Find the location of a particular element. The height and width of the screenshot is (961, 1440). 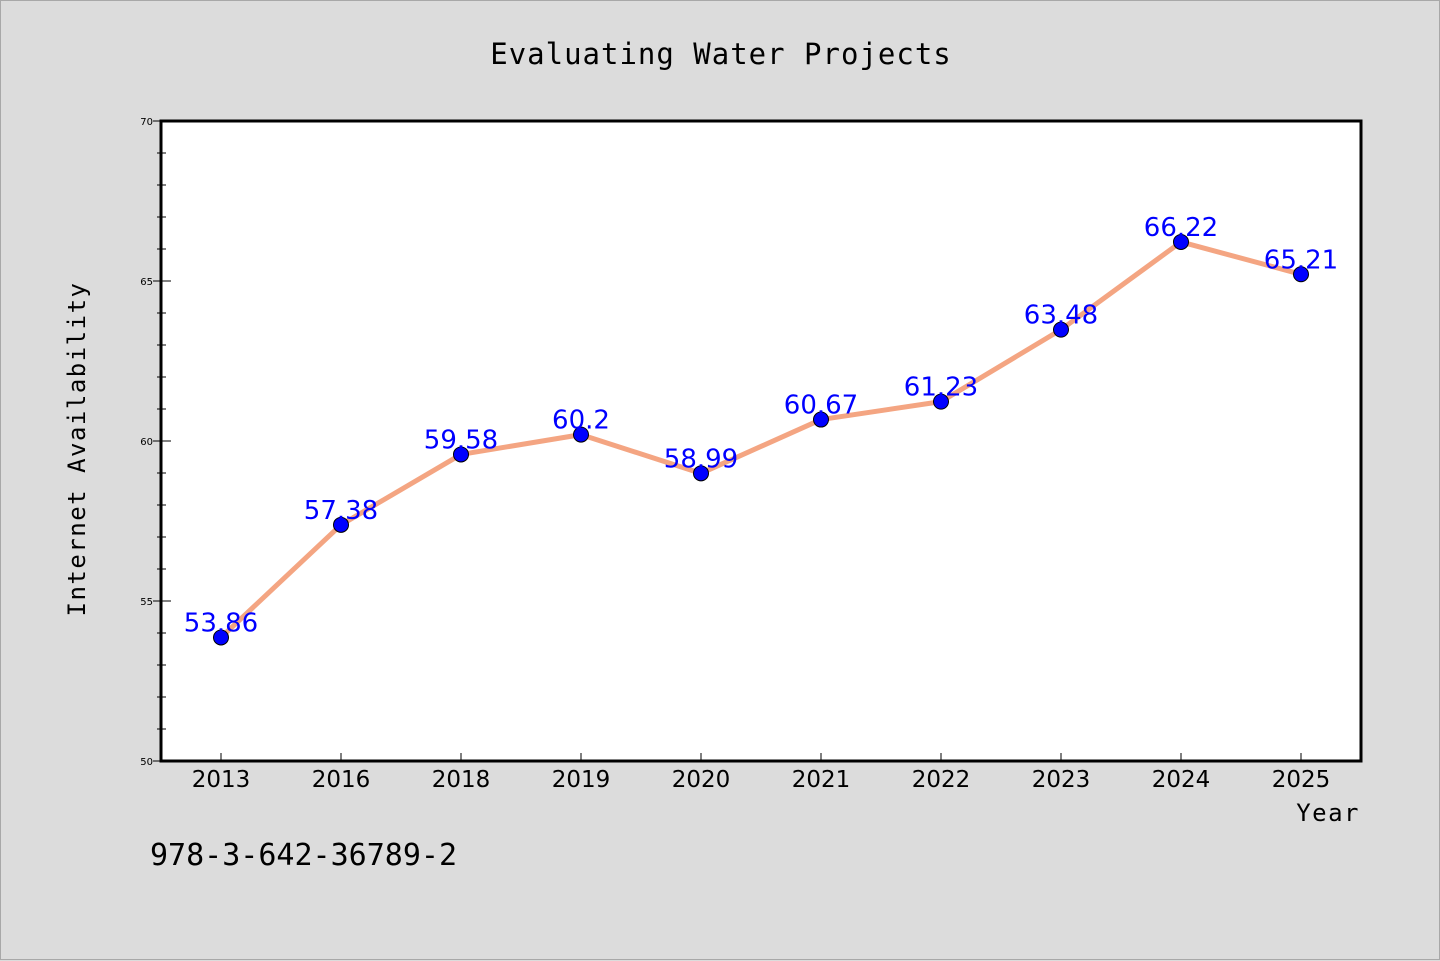

data-label: 65.21 is located at coordinates (1301, 260).